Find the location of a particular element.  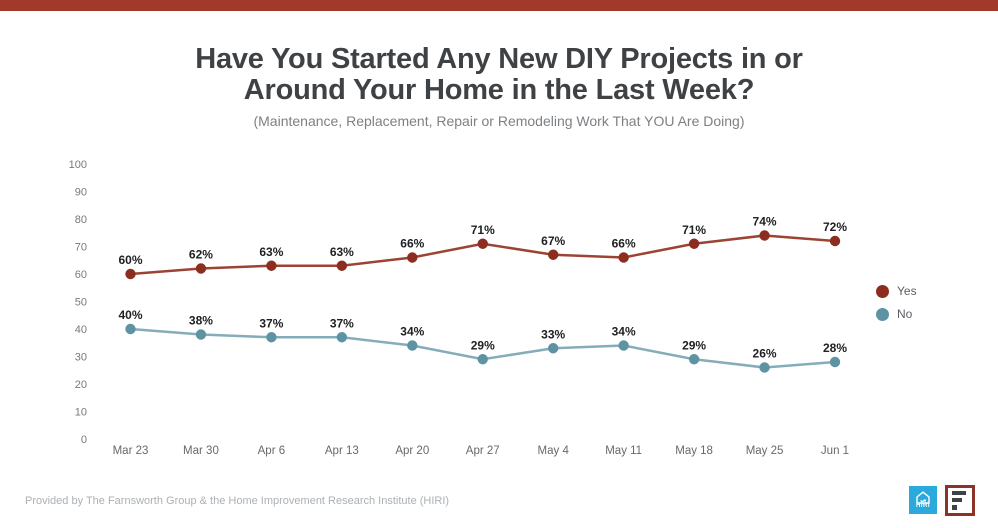

svg-text: 74% is located at coordinates (765, 222).